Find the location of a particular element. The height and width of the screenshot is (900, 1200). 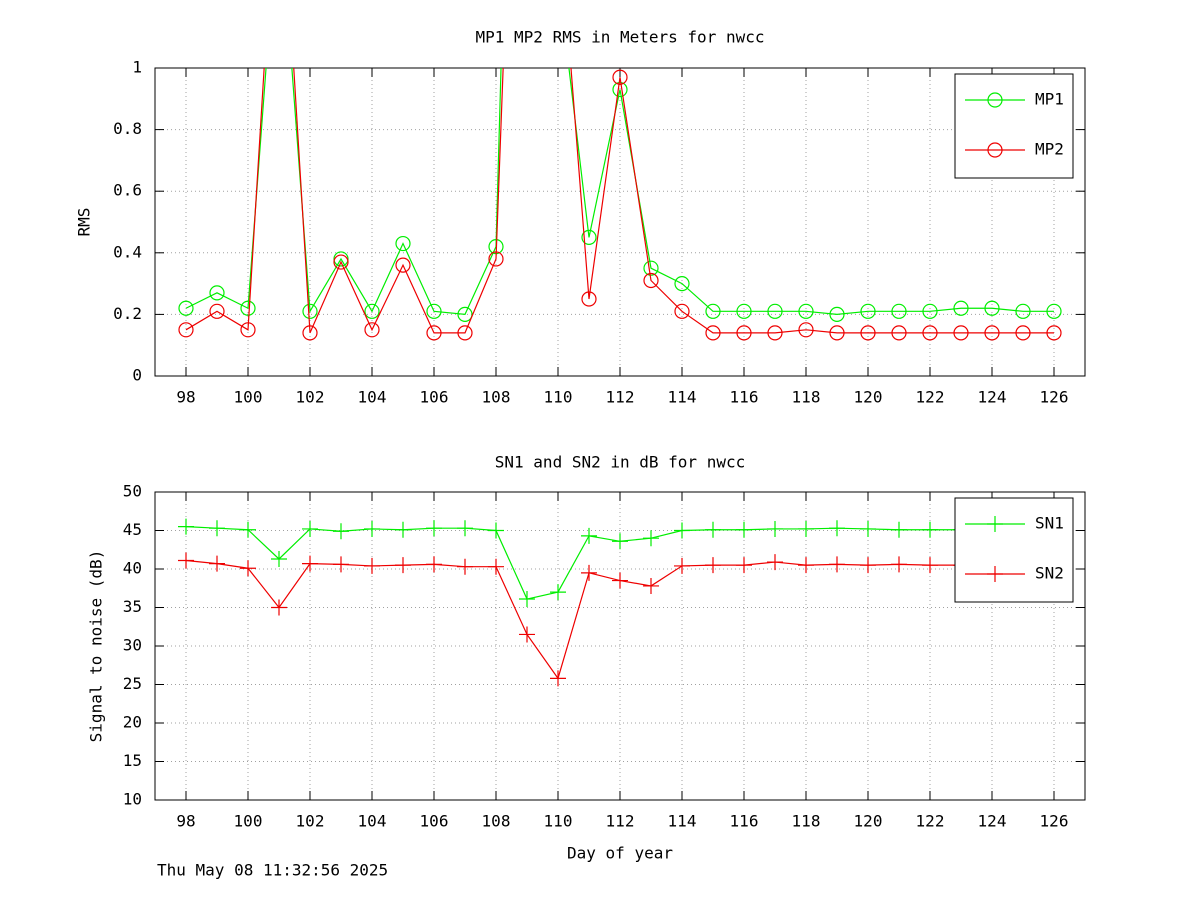

y-tick-label: 0.8 is located at coordinates (127, 128).